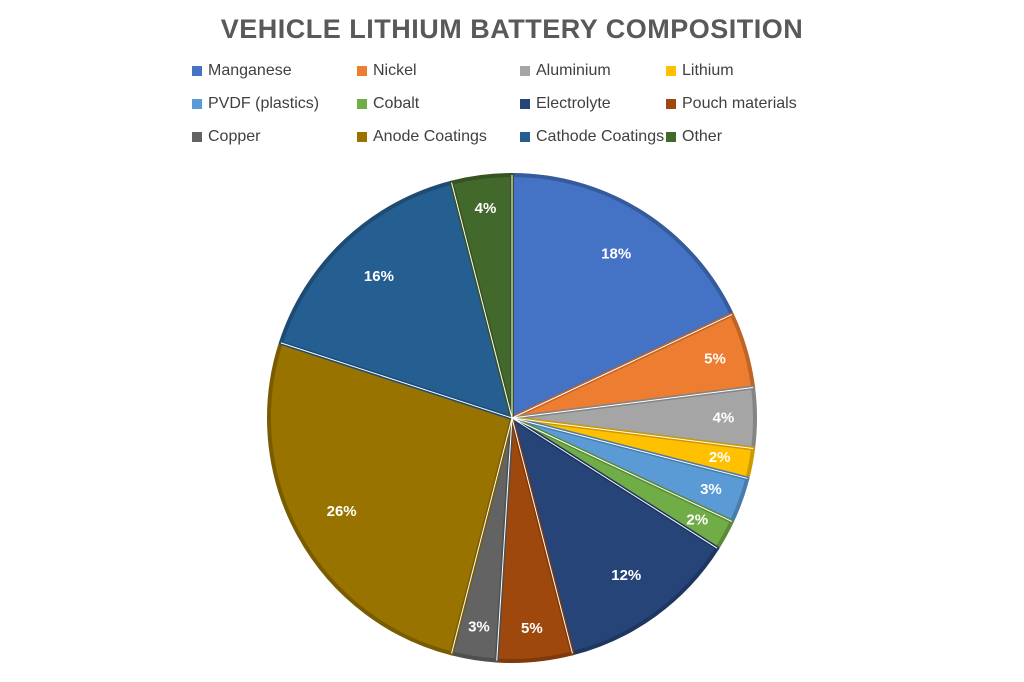  I want to click on legend-item-anode-coatings: Anode Coatings, so click(422, 137).